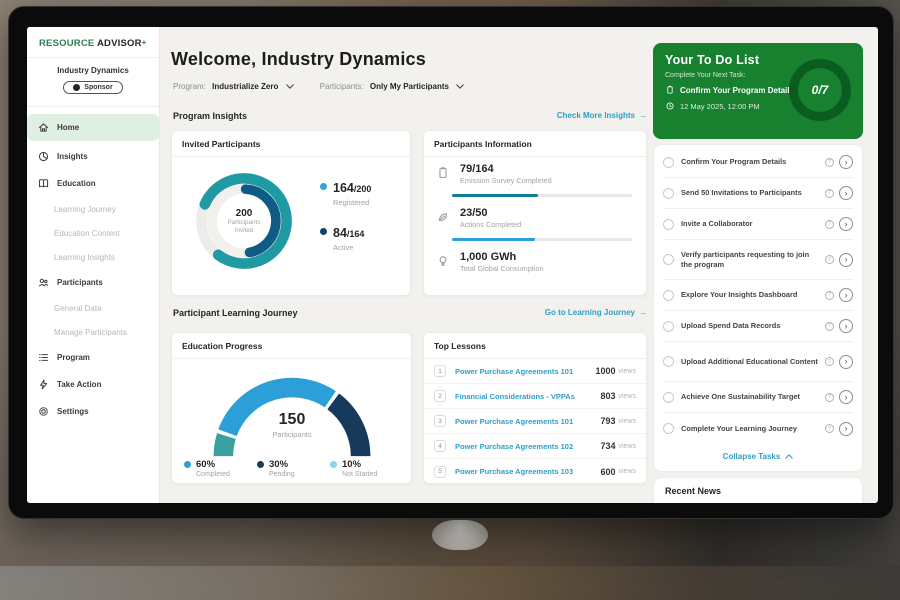  Describe the element at coordinates (409, 86) in the screenshot. I see `participants-value: Only My Participants` at that location.